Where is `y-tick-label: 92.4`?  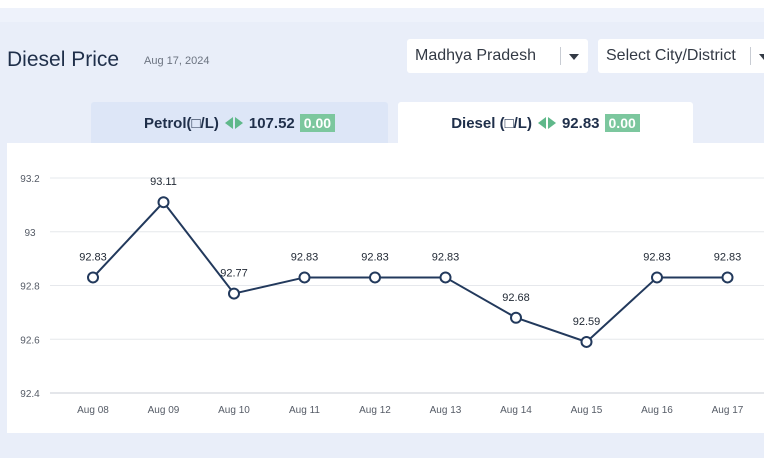 y-tick-label: 92.4 is located at coordinates (30, 394).